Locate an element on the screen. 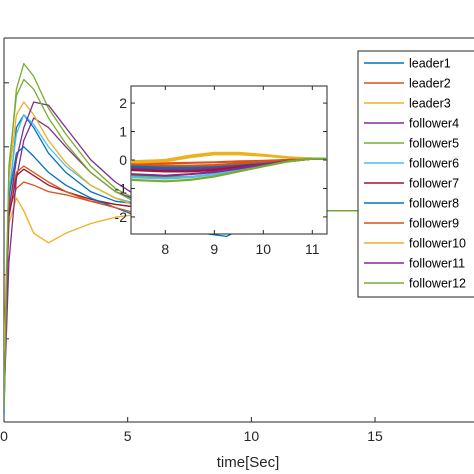 The height and width of the screenshot is (474, 474). legend-label-follower7: follower7 is located at coordinates (434, 184).